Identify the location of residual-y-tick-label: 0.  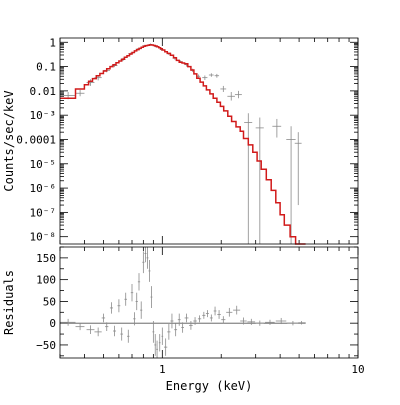
(52, 323).